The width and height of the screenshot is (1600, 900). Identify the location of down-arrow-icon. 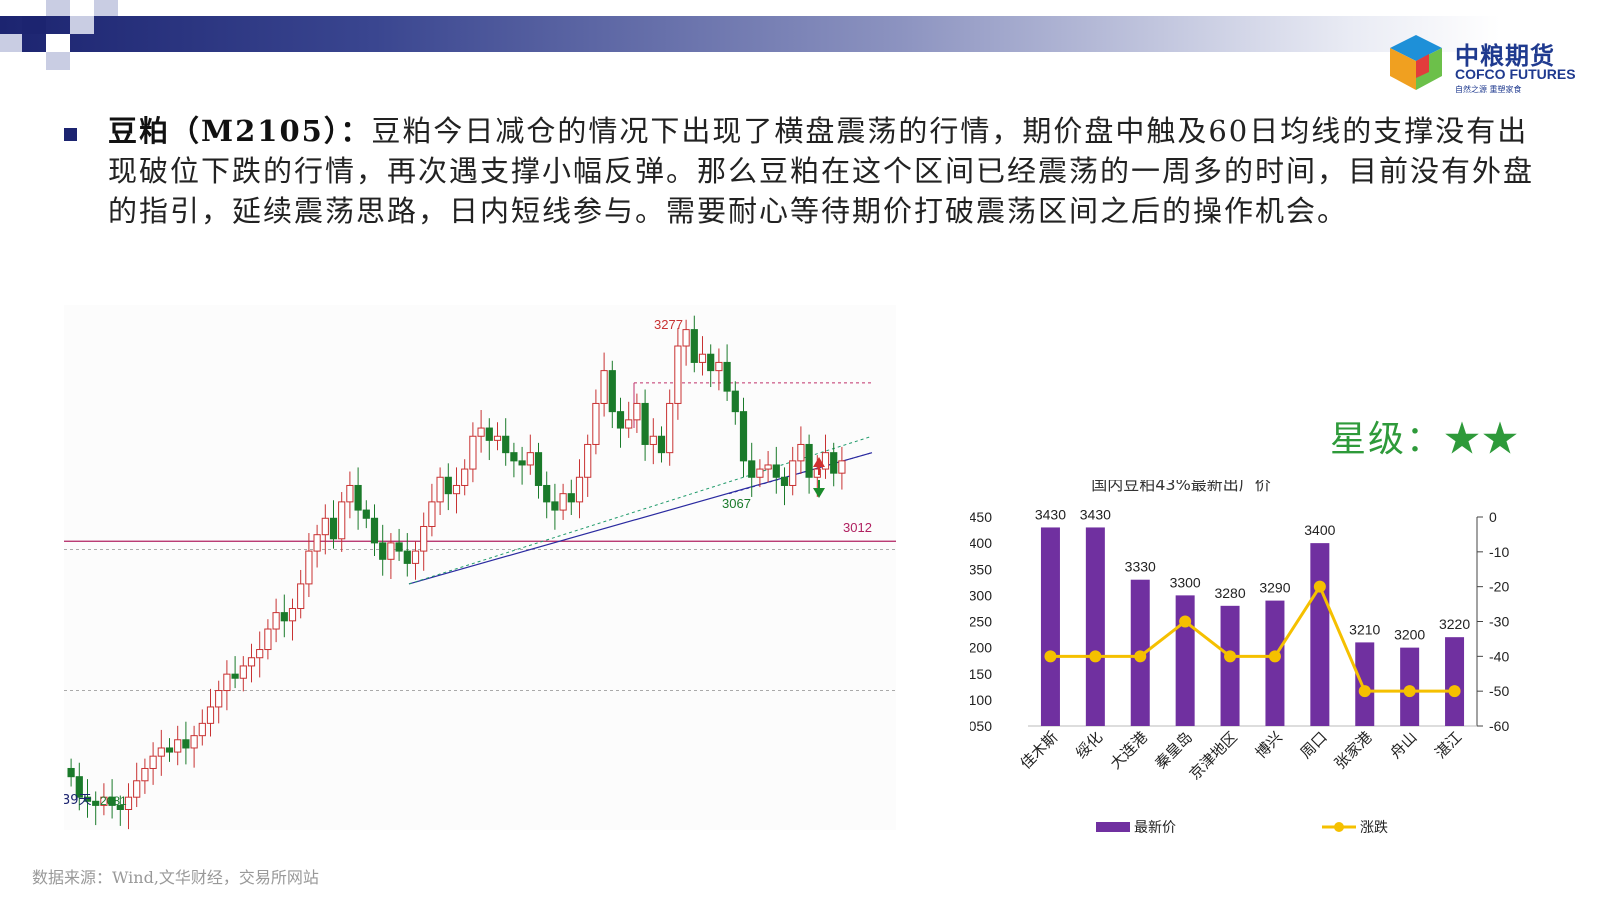
(819, 493).